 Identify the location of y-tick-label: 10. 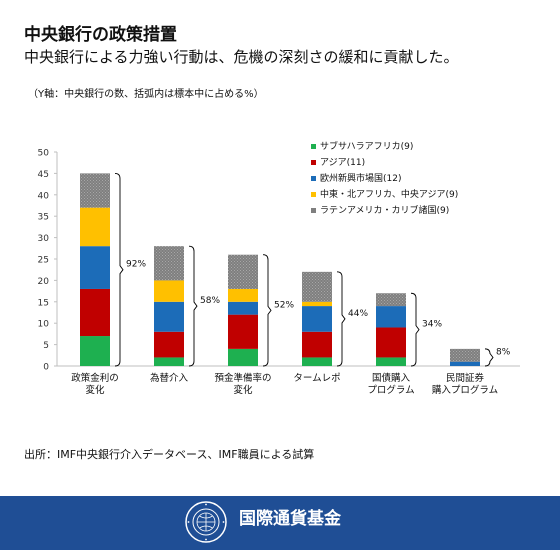
(44, 325).